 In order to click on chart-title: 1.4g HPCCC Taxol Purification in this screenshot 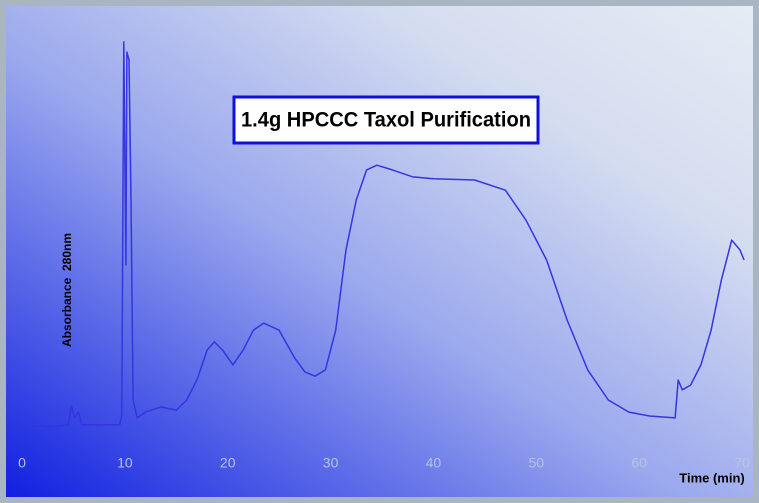, I will do `click(386, 120)`.